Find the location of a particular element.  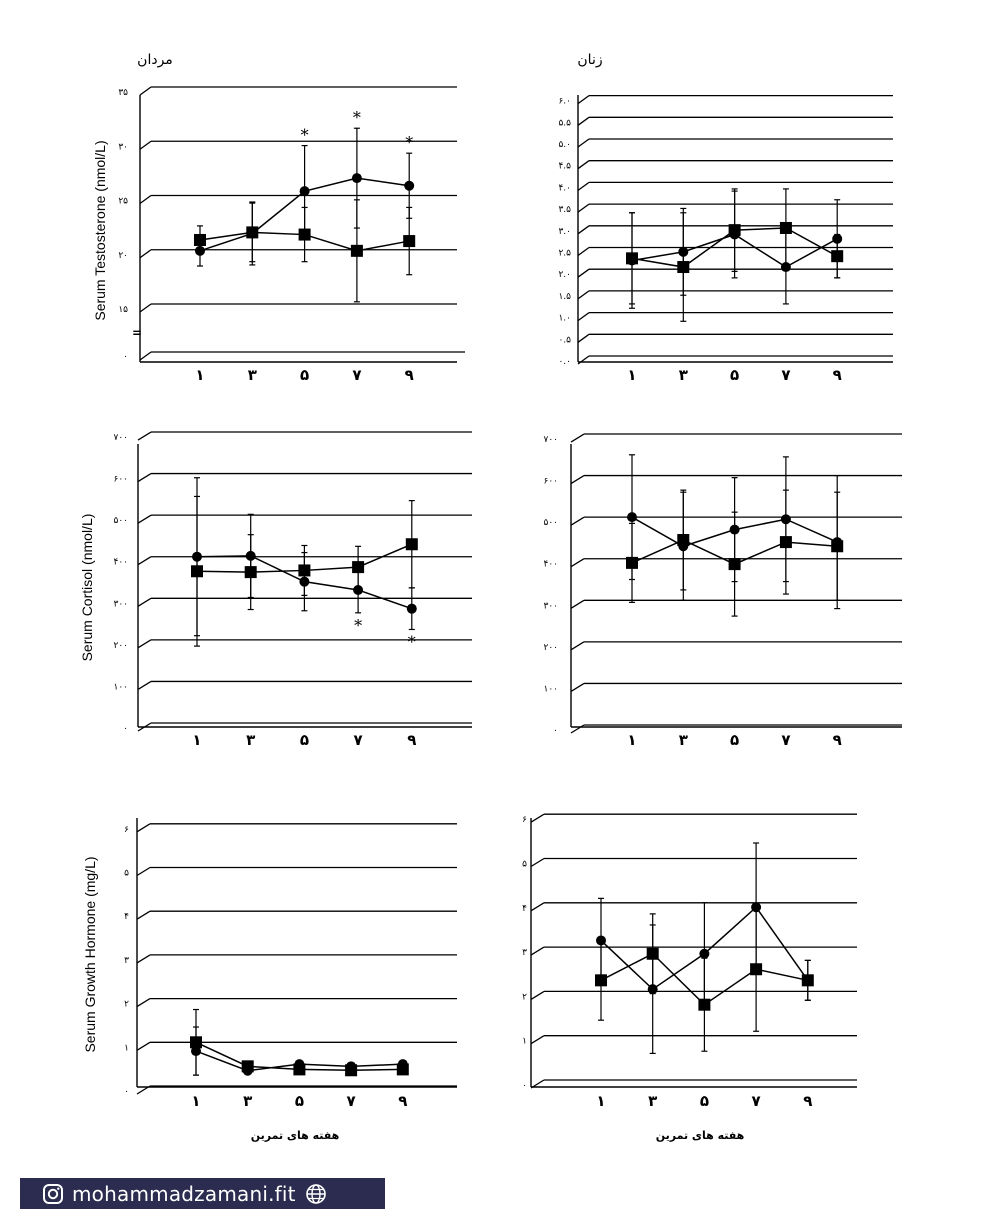

y-tick-label: ۰.۰ is located at coordinates (564, 362).